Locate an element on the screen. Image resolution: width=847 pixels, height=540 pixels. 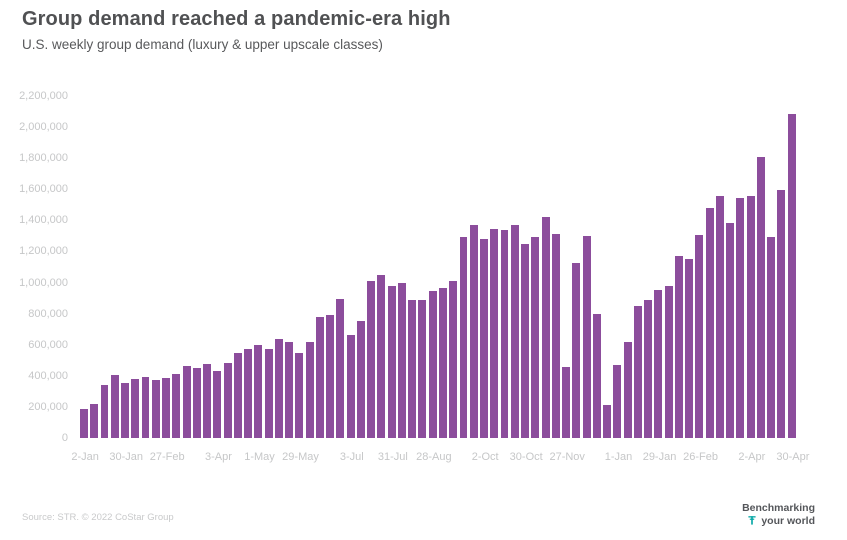
x-tick-label: 29-Jan is located at coordinates (659, 457).